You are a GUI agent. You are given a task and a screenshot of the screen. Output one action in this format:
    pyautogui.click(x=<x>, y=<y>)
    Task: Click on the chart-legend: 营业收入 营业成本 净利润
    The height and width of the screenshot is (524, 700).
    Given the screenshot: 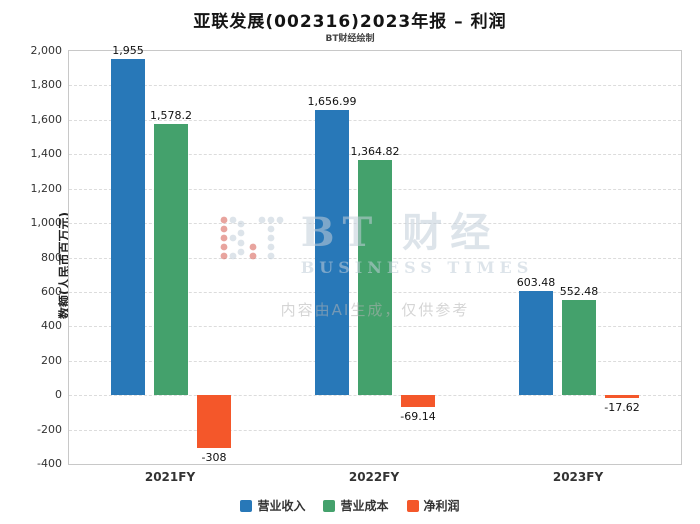 What is the action you would take?
    pyautogui.click(x=350, y=505)
    